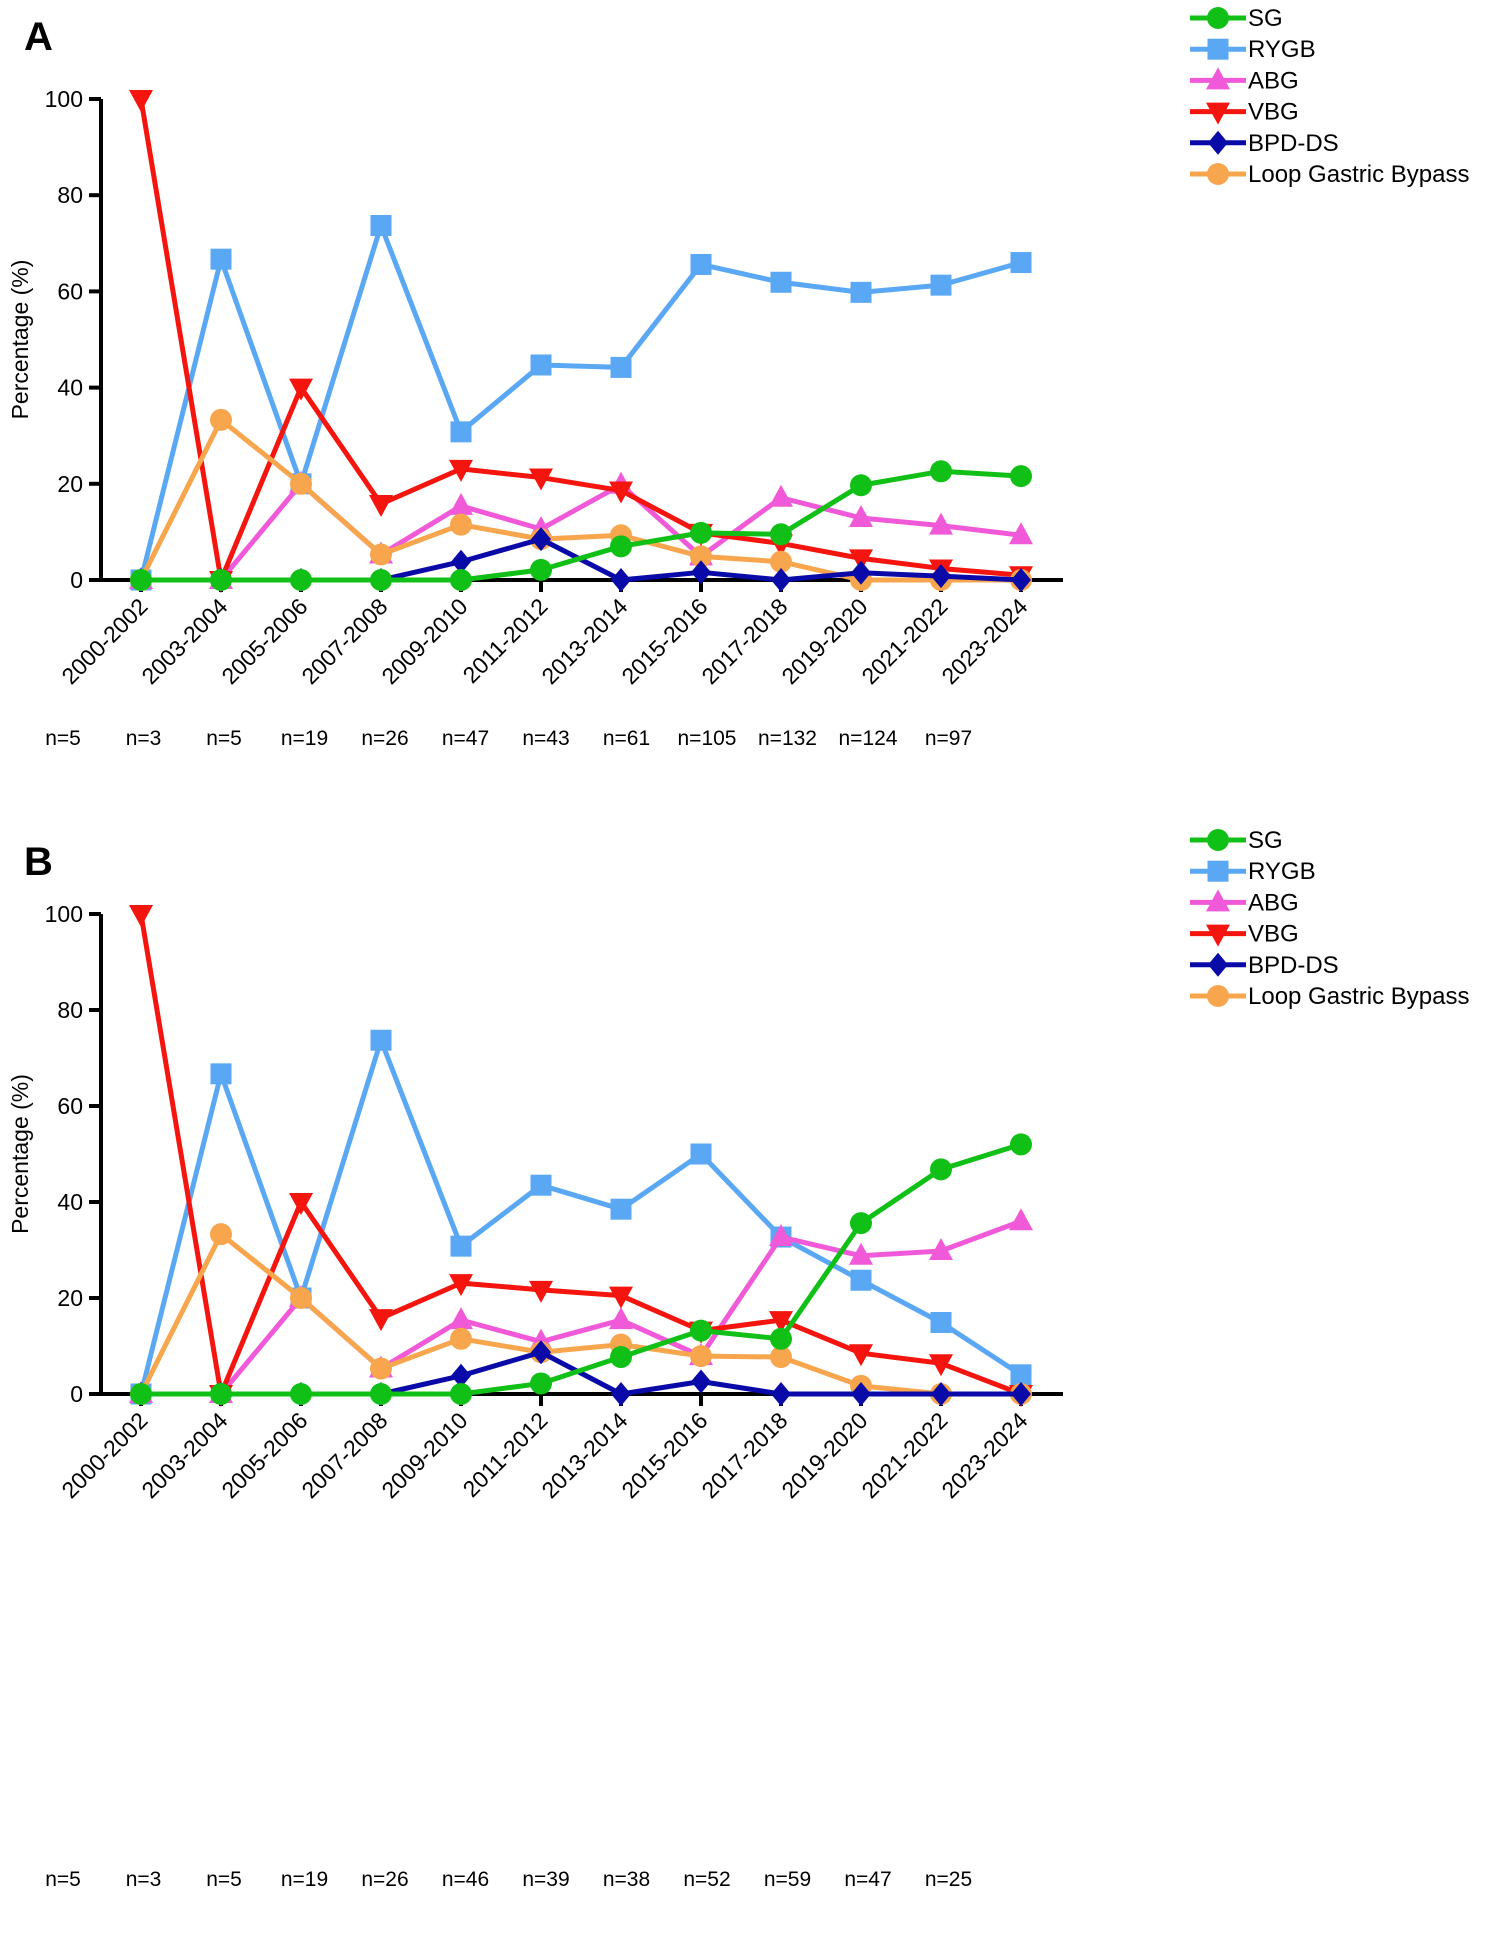 Image resolution: width=1499 pixels, height=1946 pixels. I want to click on y-tick-label: 60, so click(70, 1106).